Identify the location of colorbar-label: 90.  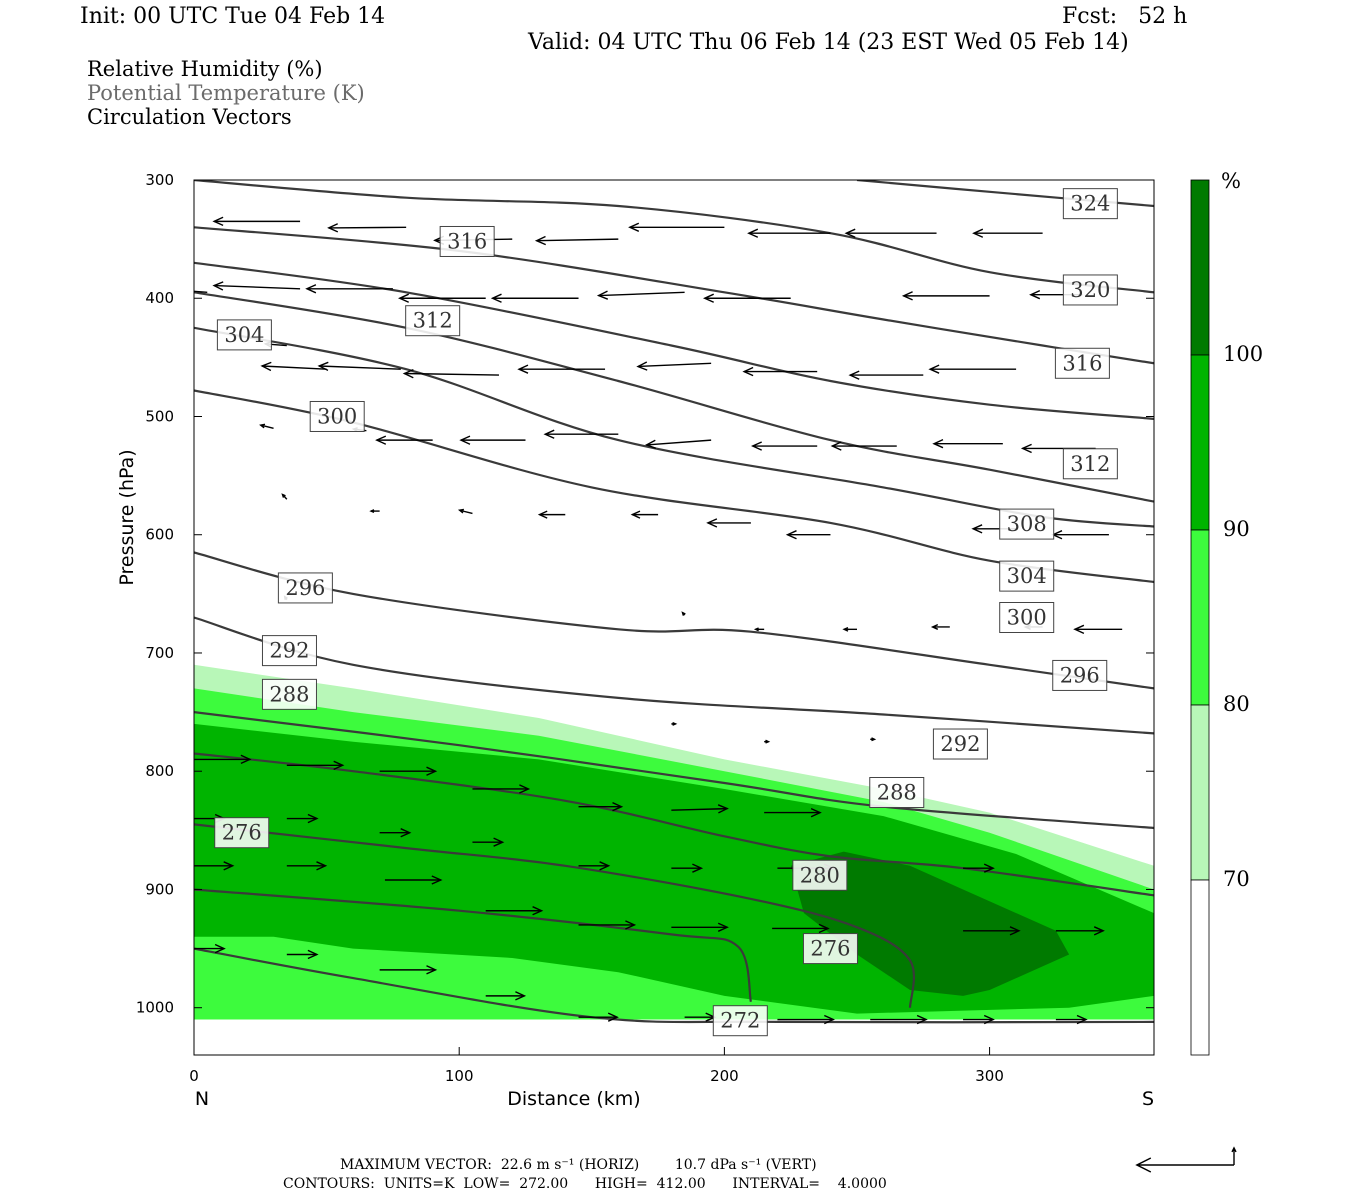
(1236, 529).